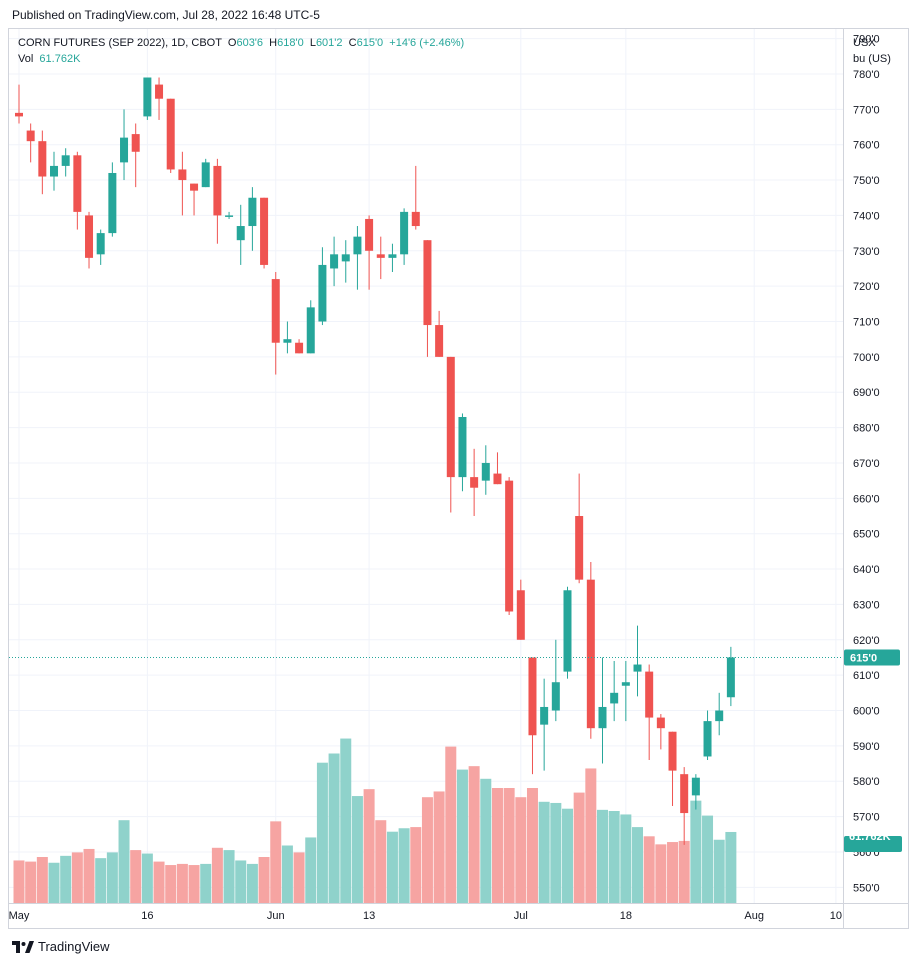 The height and width of the screenshot is (965, 920). I want to click on legend-change: +14'6 (+2.46%), so click(427, 43).